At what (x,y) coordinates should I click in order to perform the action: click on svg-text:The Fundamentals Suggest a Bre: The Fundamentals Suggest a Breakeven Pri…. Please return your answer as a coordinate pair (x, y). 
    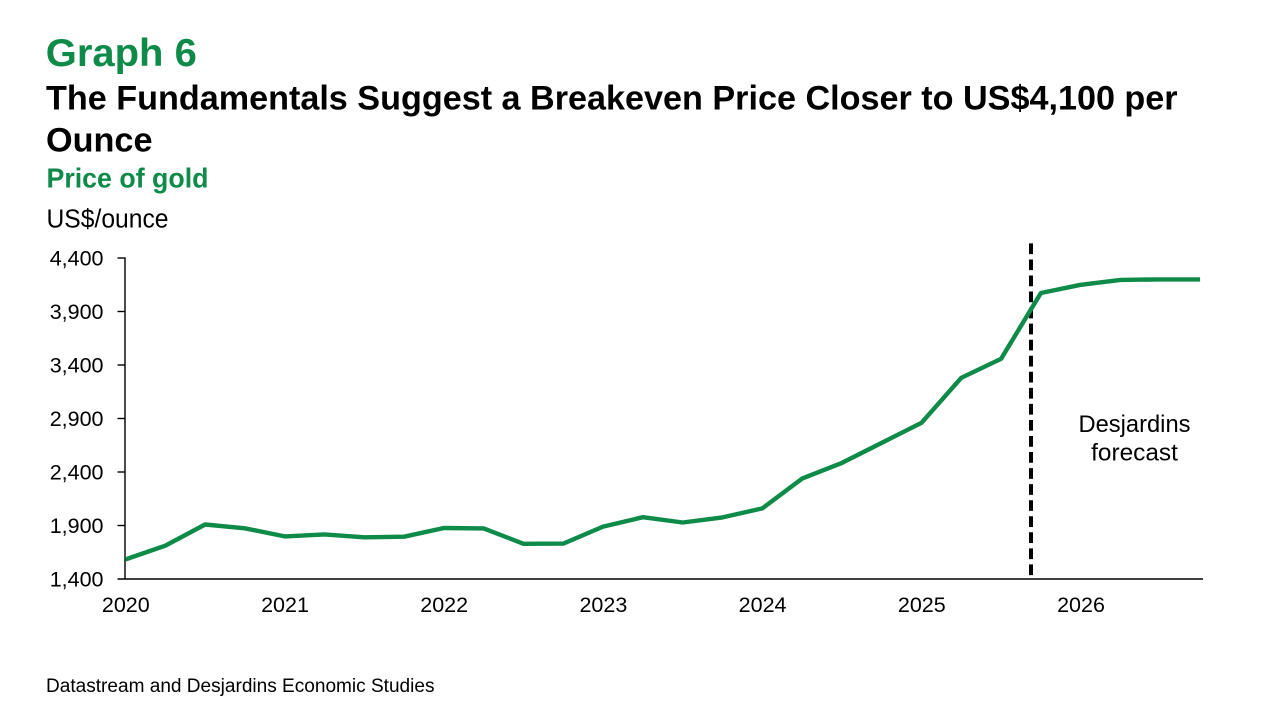
    Looking at the image, I should click on (612, 99).